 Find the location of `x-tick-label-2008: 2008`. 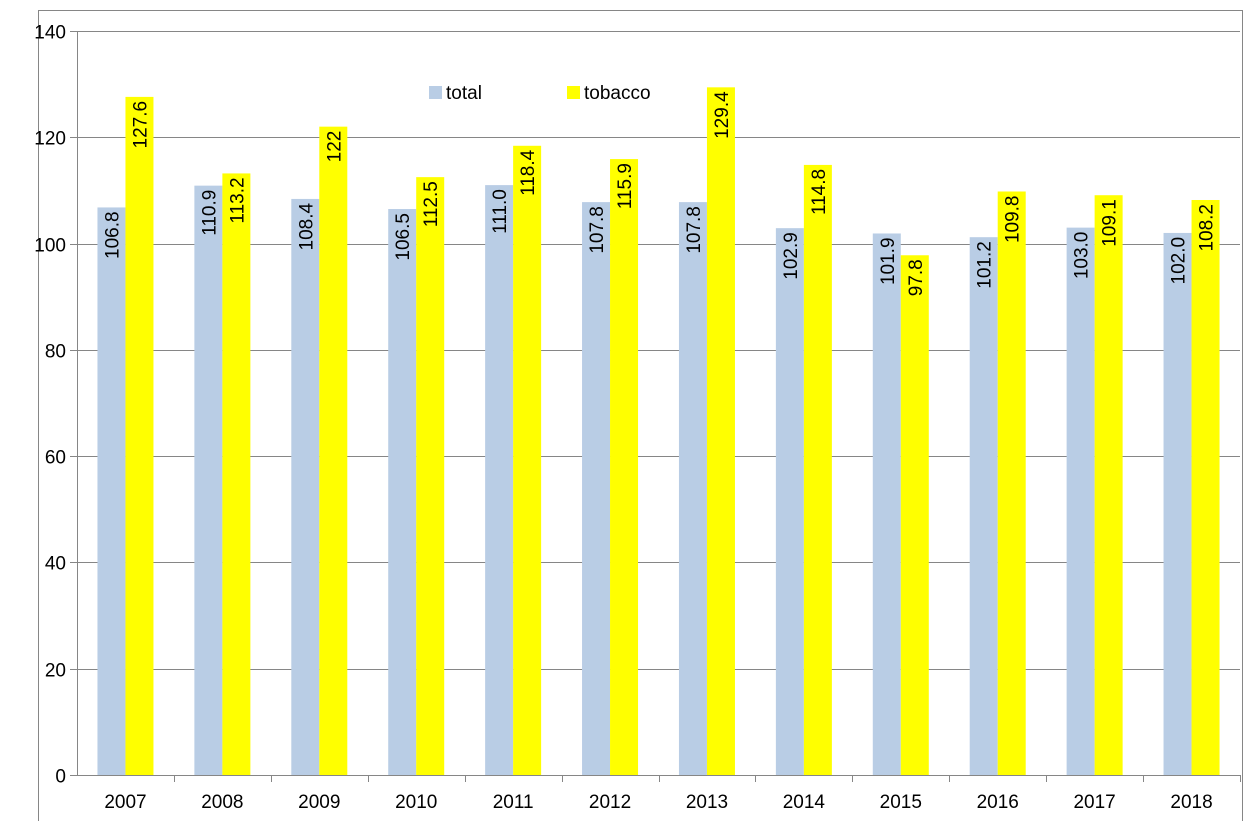

x-tick-label-2008: 2008 is located at coordinates (222, 802).